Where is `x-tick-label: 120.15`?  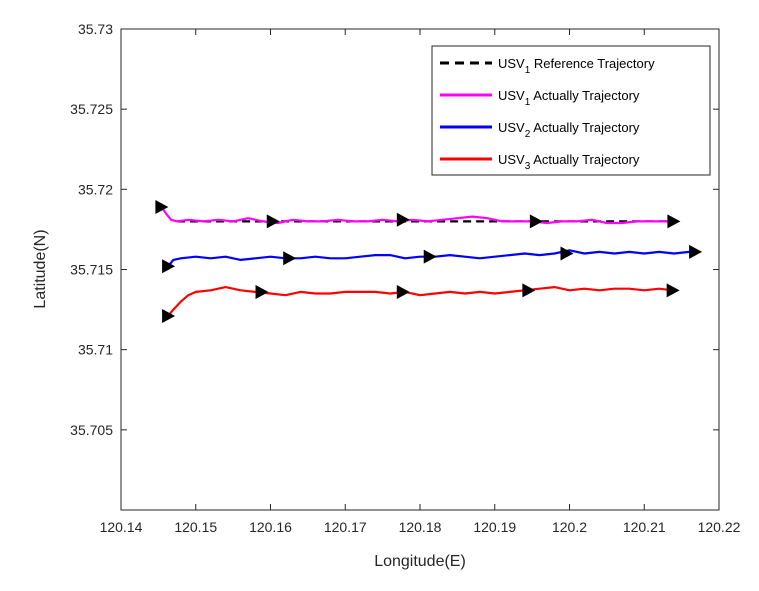 x-tick-label: 120.15 is located at coordinates (195, 527).